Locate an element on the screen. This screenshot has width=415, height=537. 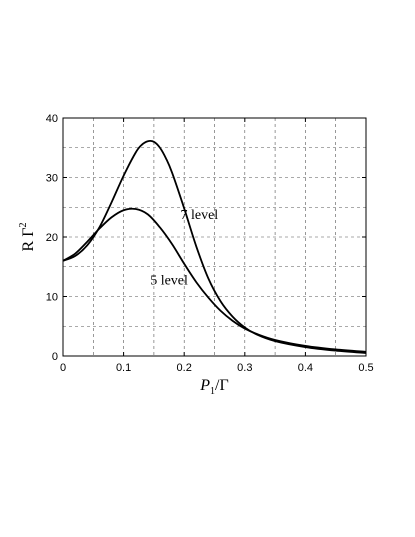
annotations: 7 level 5 level is located at coordinates (184, 248).